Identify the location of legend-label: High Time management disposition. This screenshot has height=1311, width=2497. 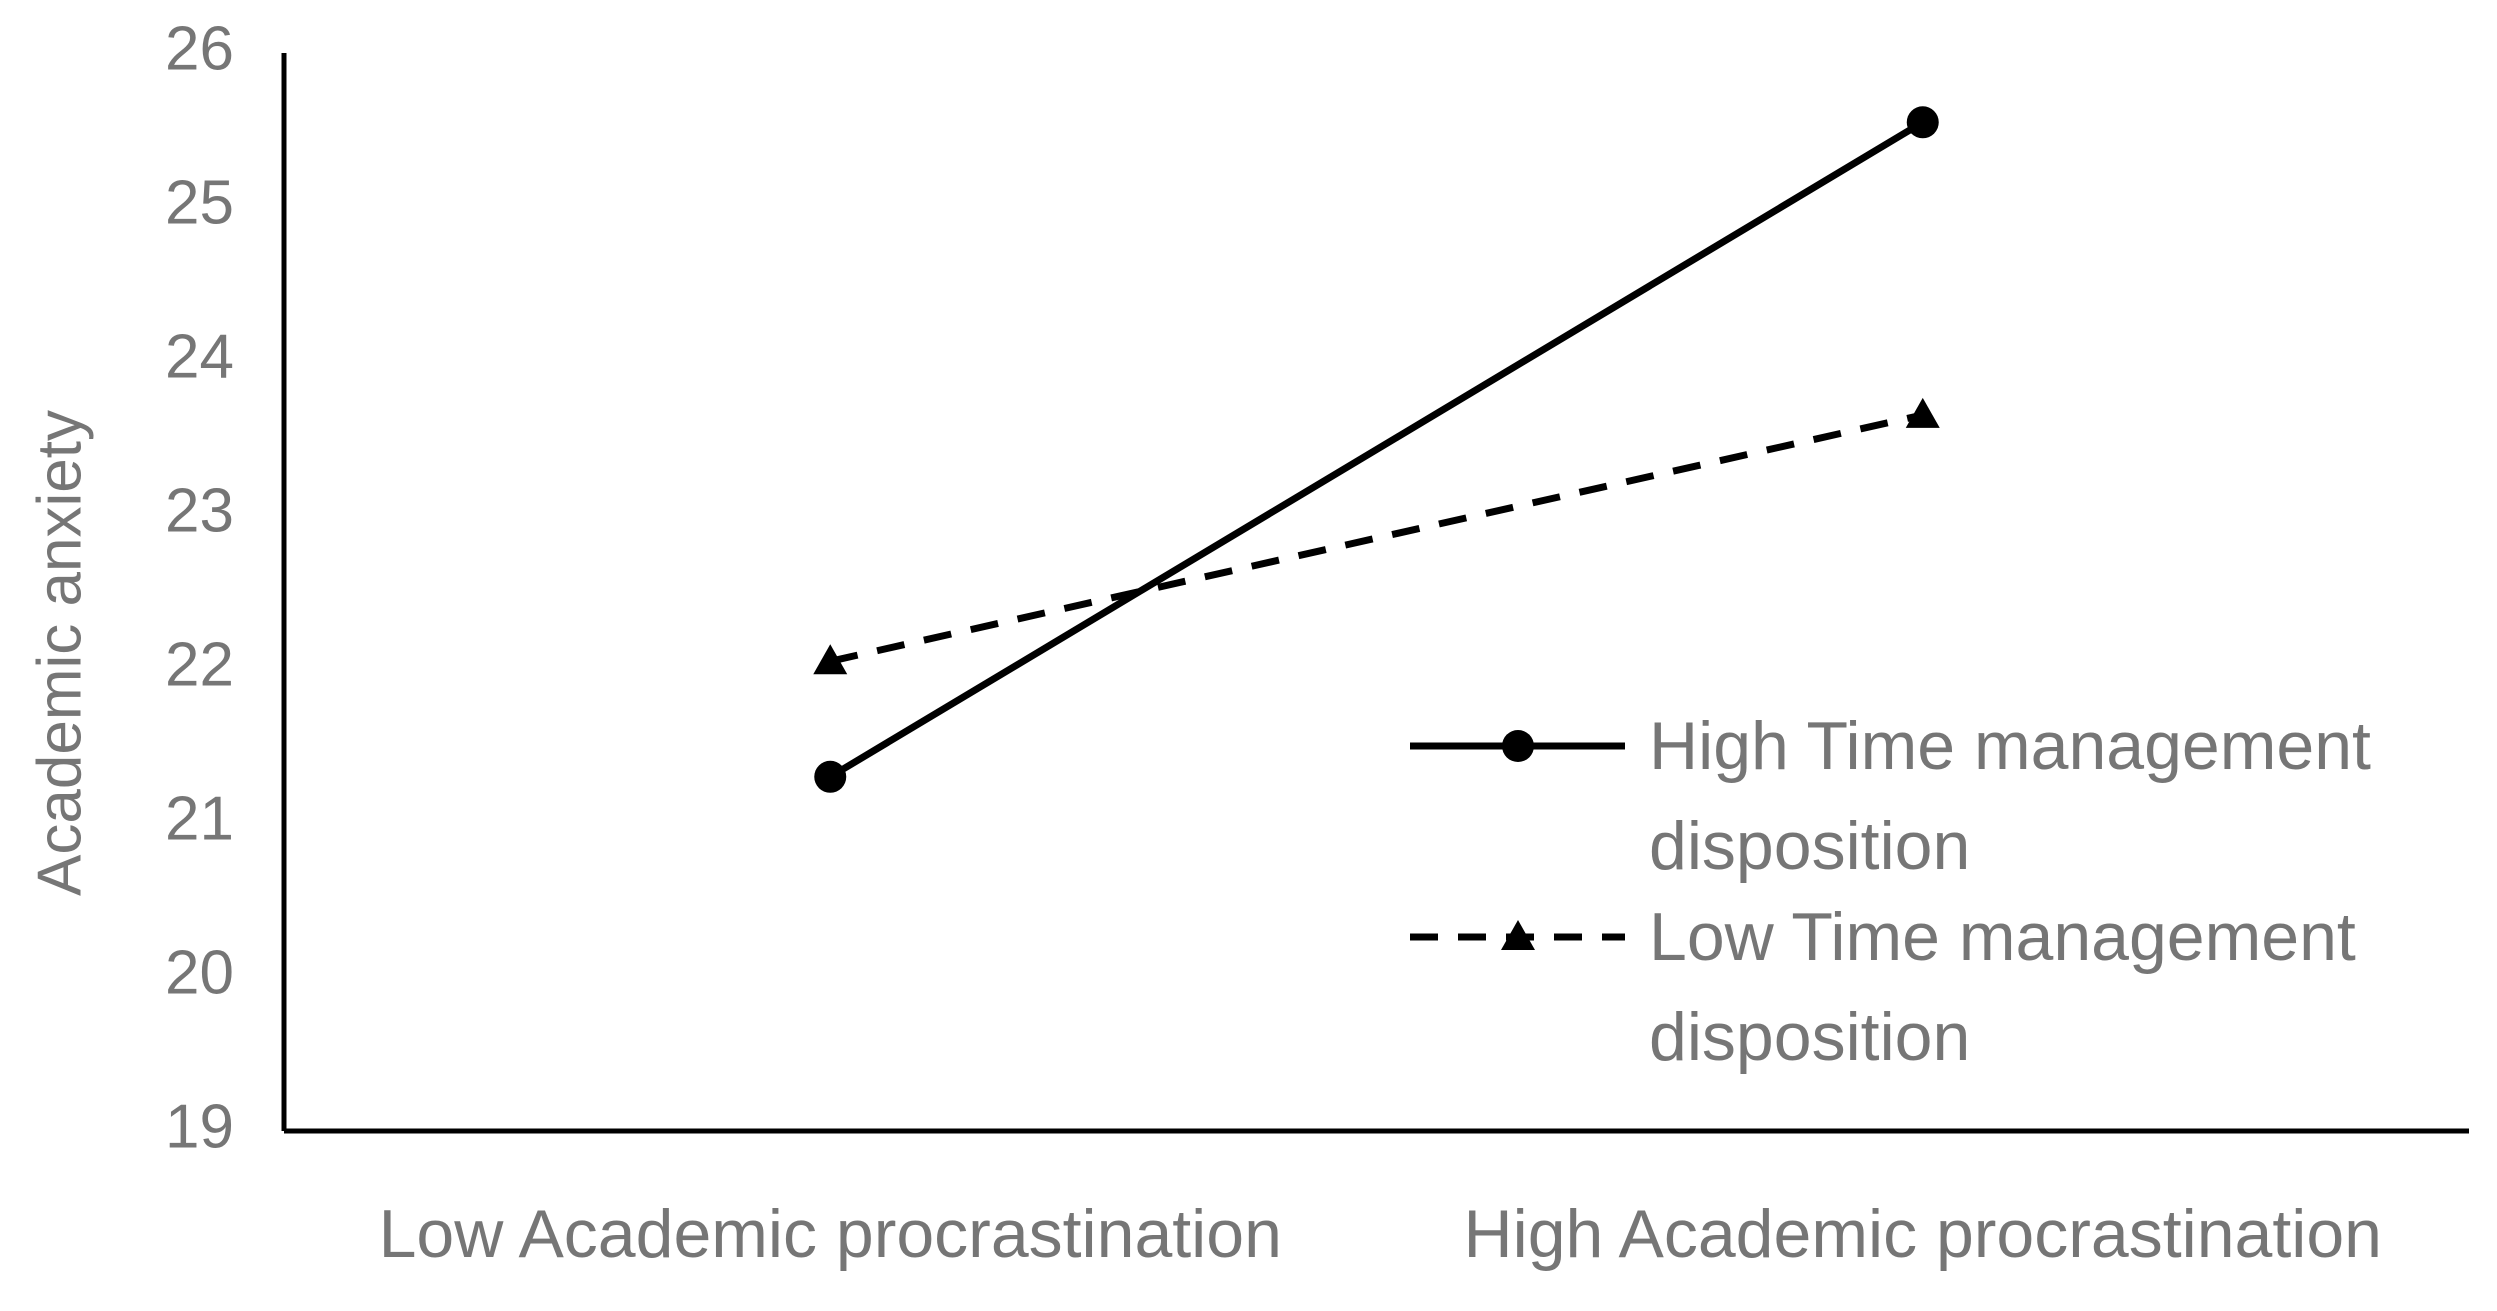
(2010, 796).